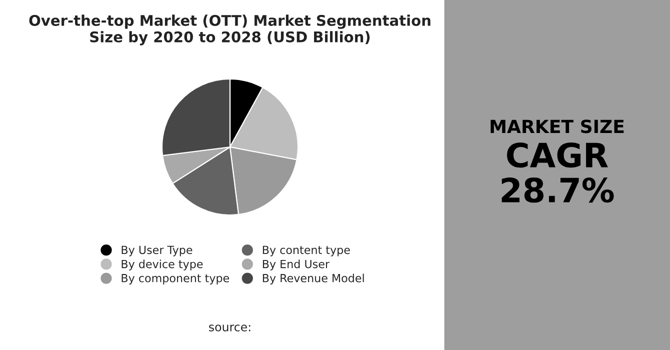 The height and width of the screenshot is (350, 670). I want to click on legend-label: By content type, so click(306, 251).